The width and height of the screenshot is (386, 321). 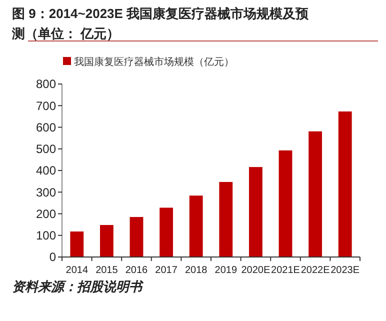 I want to click on x-tick-label: 2016, so click(x=136, y=270).